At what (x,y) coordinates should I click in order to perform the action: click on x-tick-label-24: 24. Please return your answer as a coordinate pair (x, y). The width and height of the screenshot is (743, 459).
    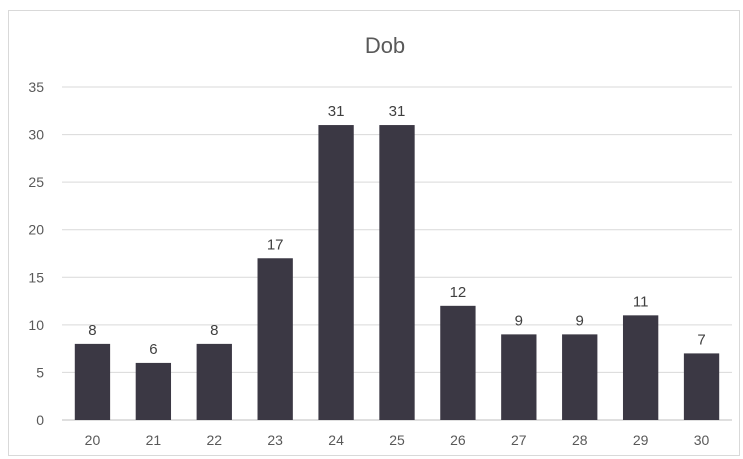
    Looking at the image, I should click on (336, 440).